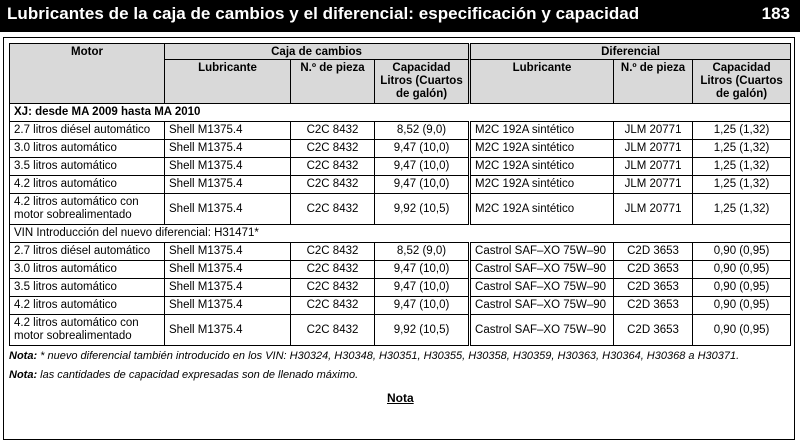 The width and height of the screenshot is (800, 444). Describe the element at coordinates (653, 81) in the screenshot. I see `header-diff-part: N.º de pieza` at that location.